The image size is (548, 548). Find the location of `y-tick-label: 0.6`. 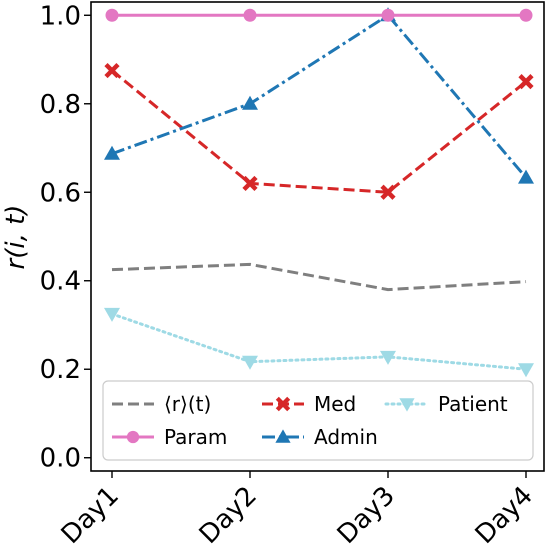

y-tick-label: 0.6 is located at coordinates (60, 193).